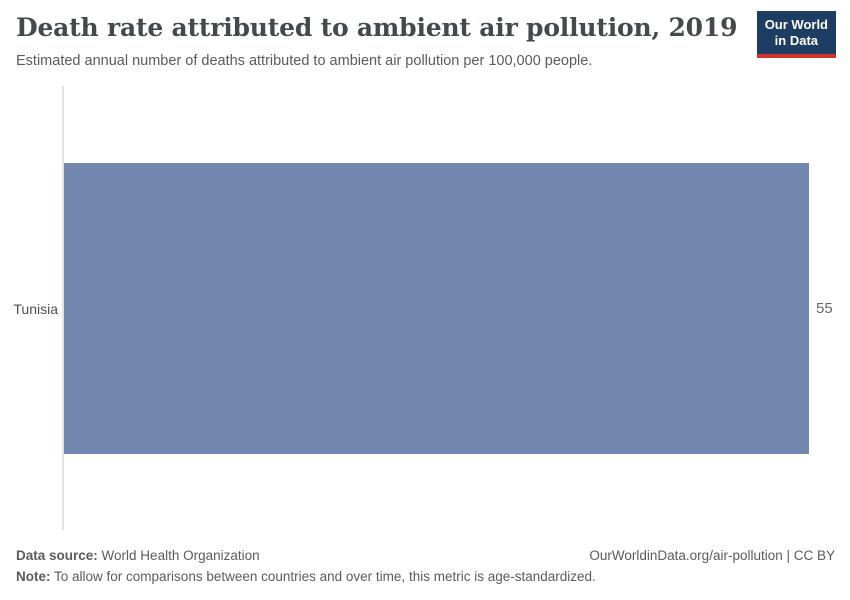  Describe the element at coordinates (180, 555) in the screenshot. I see `data-source-text: World Health Organization` at that location.